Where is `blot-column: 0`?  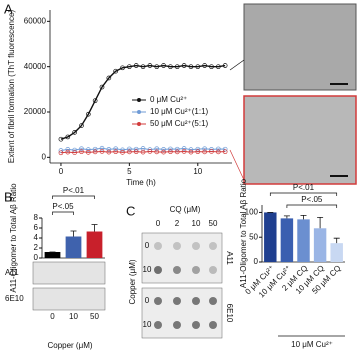 blot-column: 0 is located at coordinates (158, 223).